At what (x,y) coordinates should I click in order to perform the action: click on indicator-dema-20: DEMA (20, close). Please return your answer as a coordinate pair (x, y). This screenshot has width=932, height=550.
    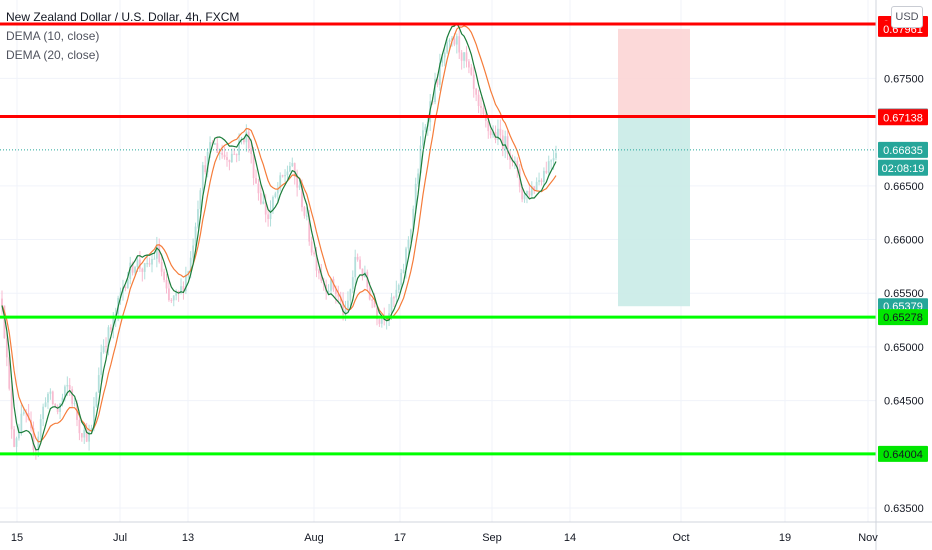
    Looking at the image, I should click on (53, 55).